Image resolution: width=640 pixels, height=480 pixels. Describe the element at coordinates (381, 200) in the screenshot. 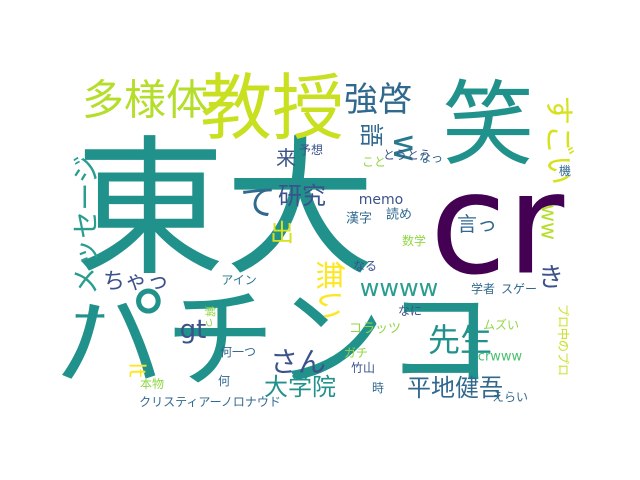

I see `cloud-word: memo` at that location.